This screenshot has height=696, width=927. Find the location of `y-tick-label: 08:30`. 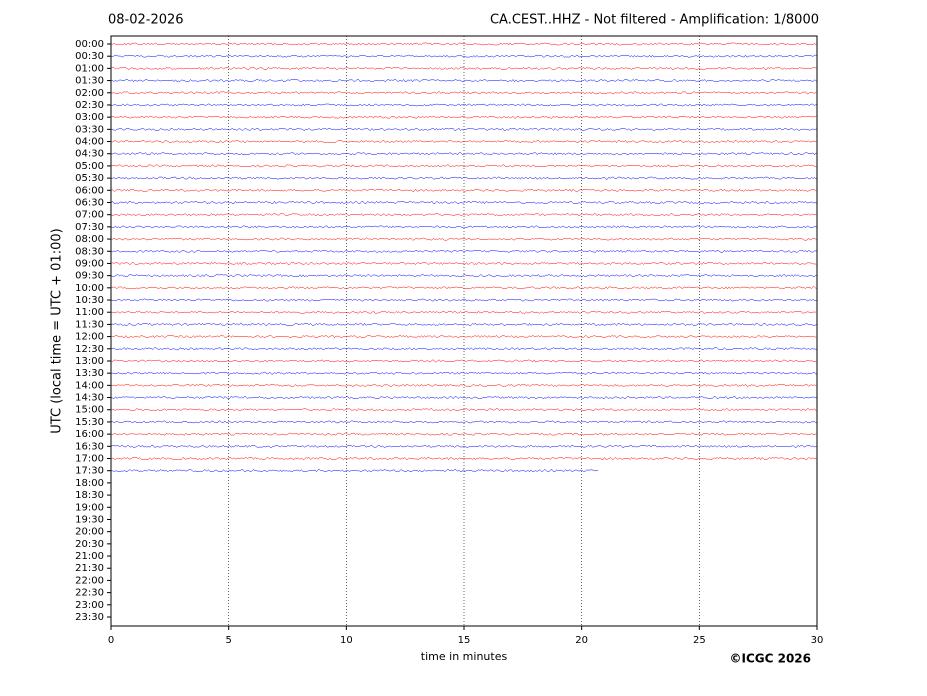

y-tick-label: 08:30 is located at coordinates (89, 251).